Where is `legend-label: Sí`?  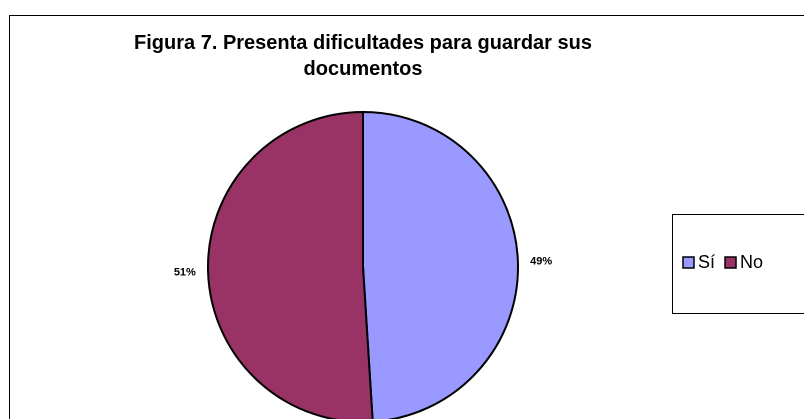 legend-label: Sí is located at coordinates (706, 262).